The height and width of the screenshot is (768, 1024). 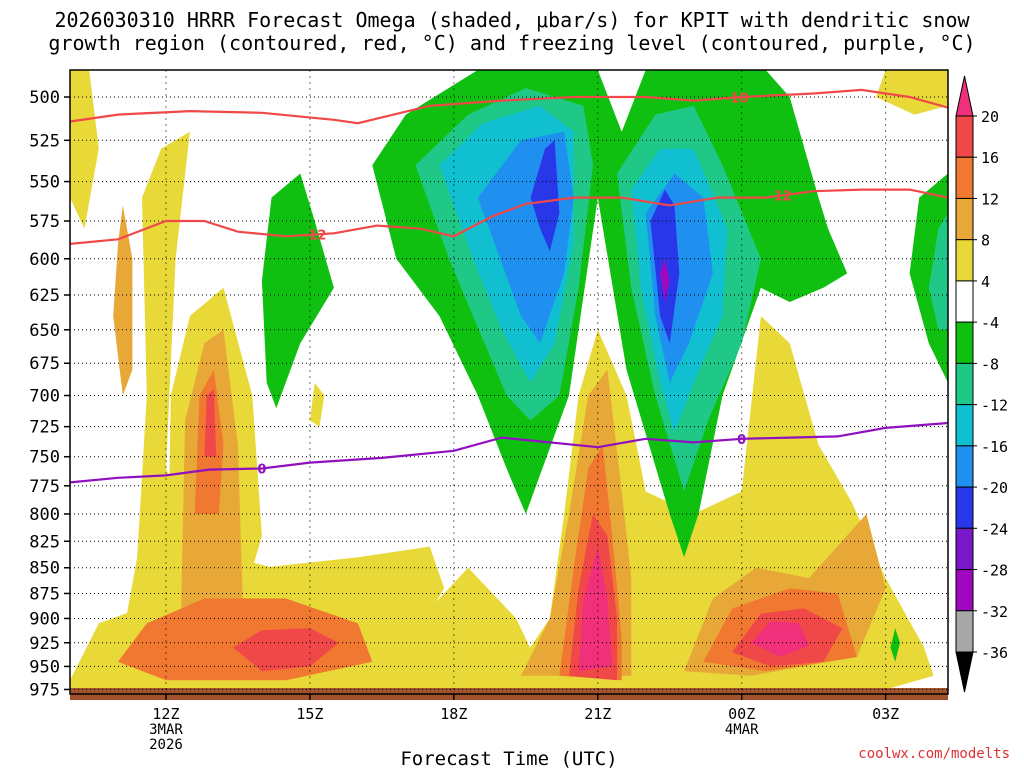 I want to click on y-tick-label-525: 525, so click(x=44, y=141).